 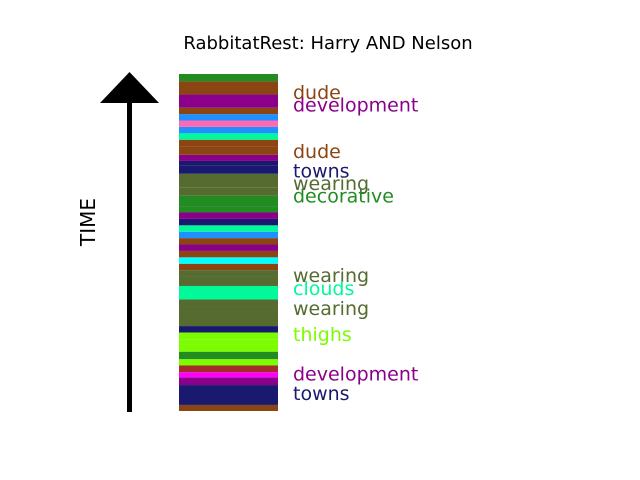 I want to click on time-axis-arrowhead-icon, so click(x=129, y=87).